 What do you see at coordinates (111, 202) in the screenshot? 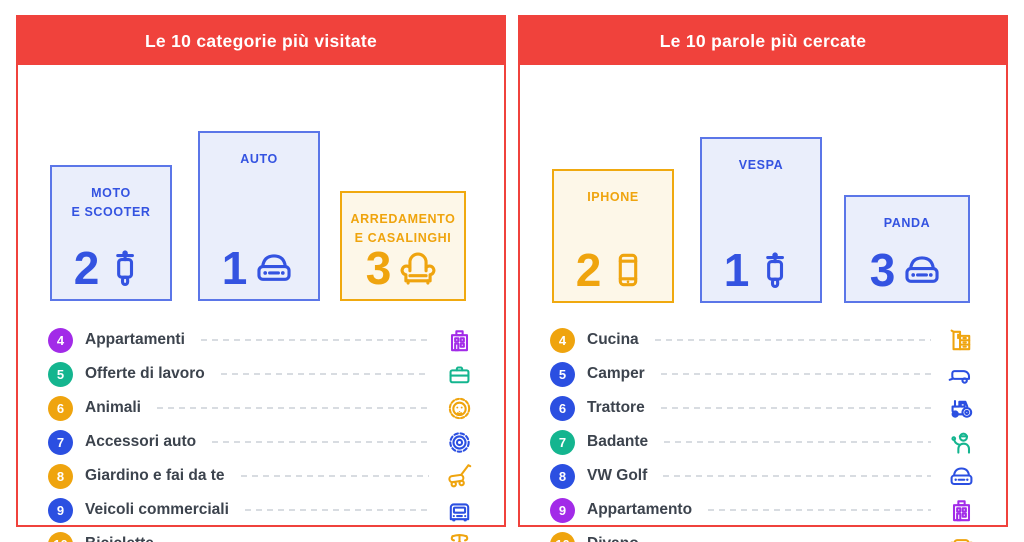
I see `podium-label: MOTO E SCOOTER` at bounding box center [111, 202].